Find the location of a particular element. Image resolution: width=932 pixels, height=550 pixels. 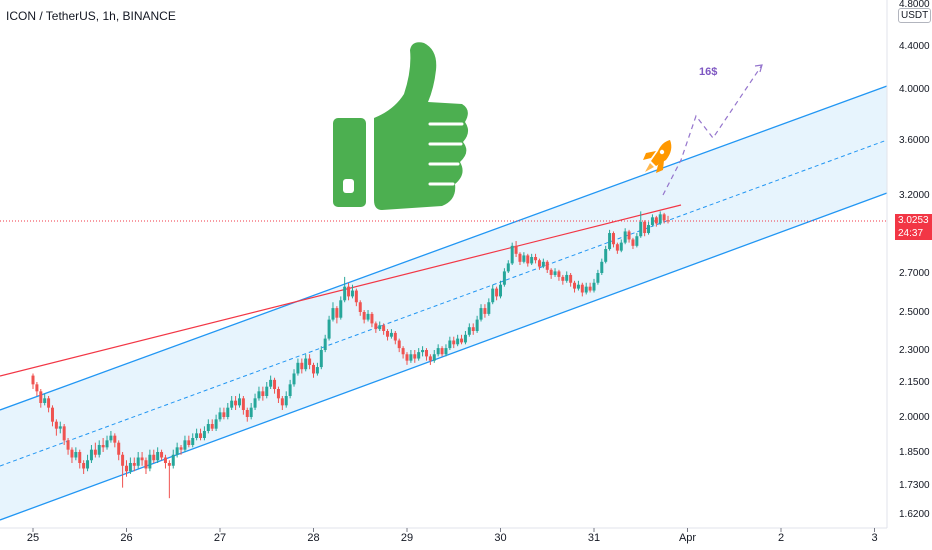

y-tick-label: 2.0000 is located at coordinates (914, 417).